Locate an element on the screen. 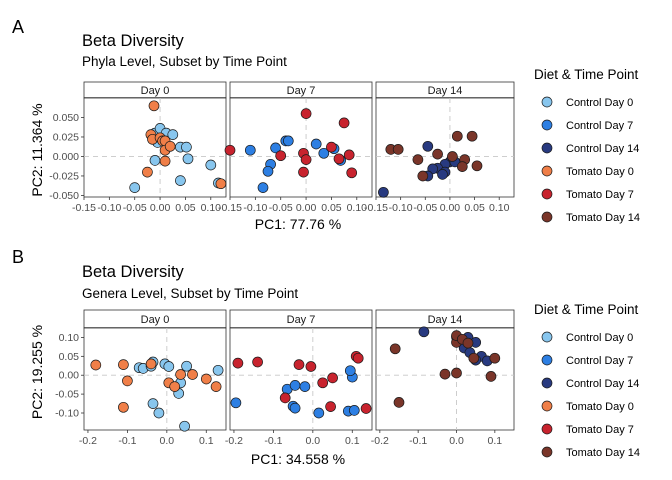  facet-a-1: Day 7 -0.15 -0.10 -0.05 0.00 0.05 0.10 is located at coordinates (295, 147).